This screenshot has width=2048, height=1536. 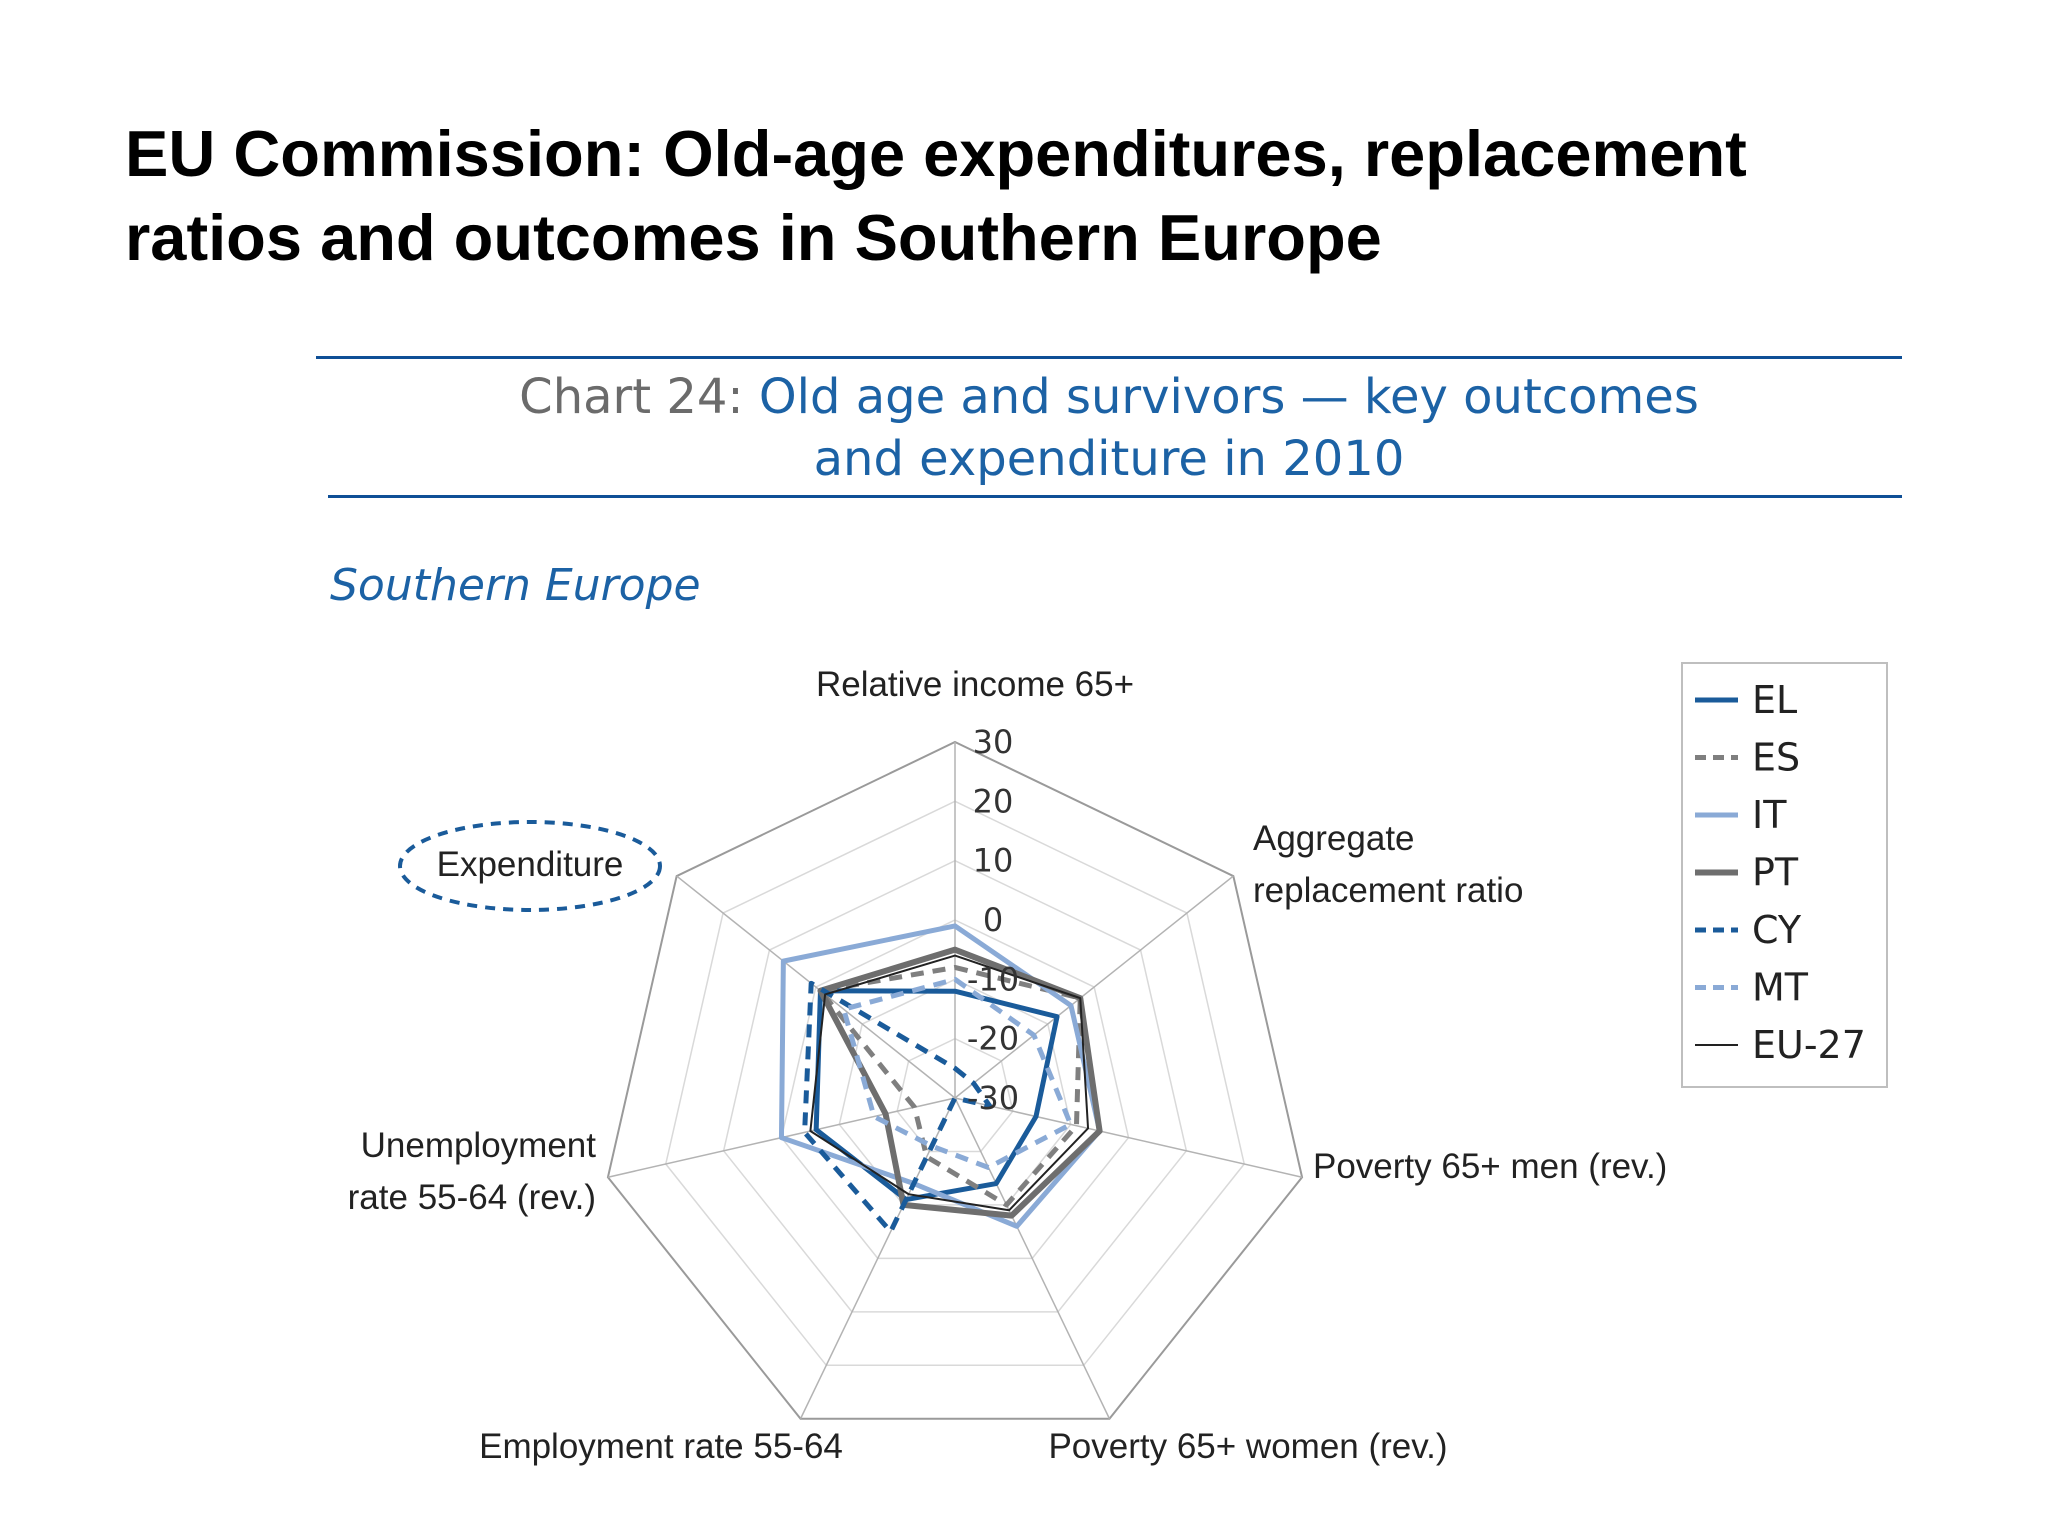 I want to click on radar-series, so click(x=940, y=1079).